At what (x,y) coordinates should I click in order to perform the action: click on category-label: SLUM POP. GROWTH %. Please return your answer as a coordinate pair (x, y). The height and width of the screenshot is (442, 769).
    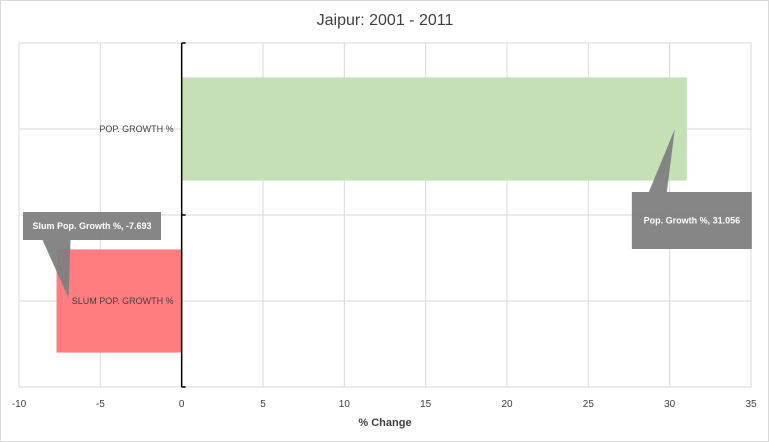
    Looking at the image, I should click on (123, 301).